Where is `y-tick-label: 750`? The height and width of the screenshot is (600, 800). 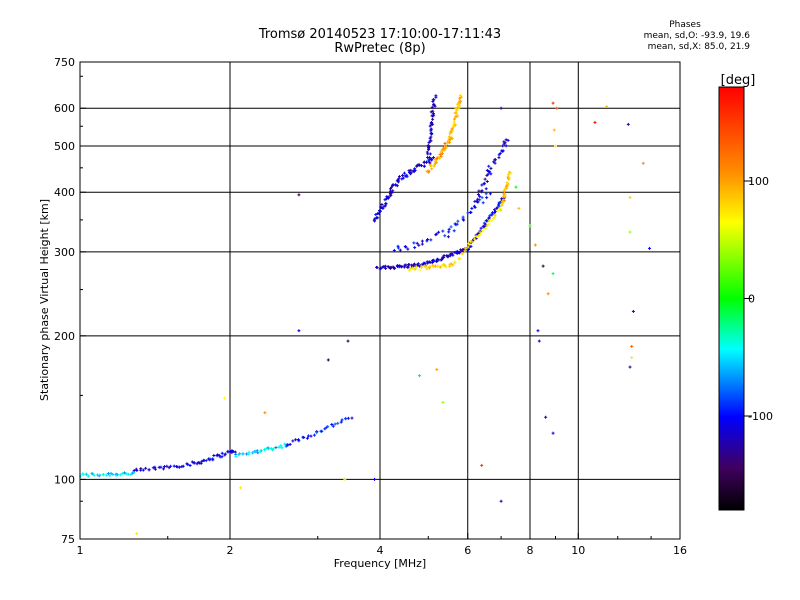 y-tick-label: 750 is located at coordinates (64, 62).